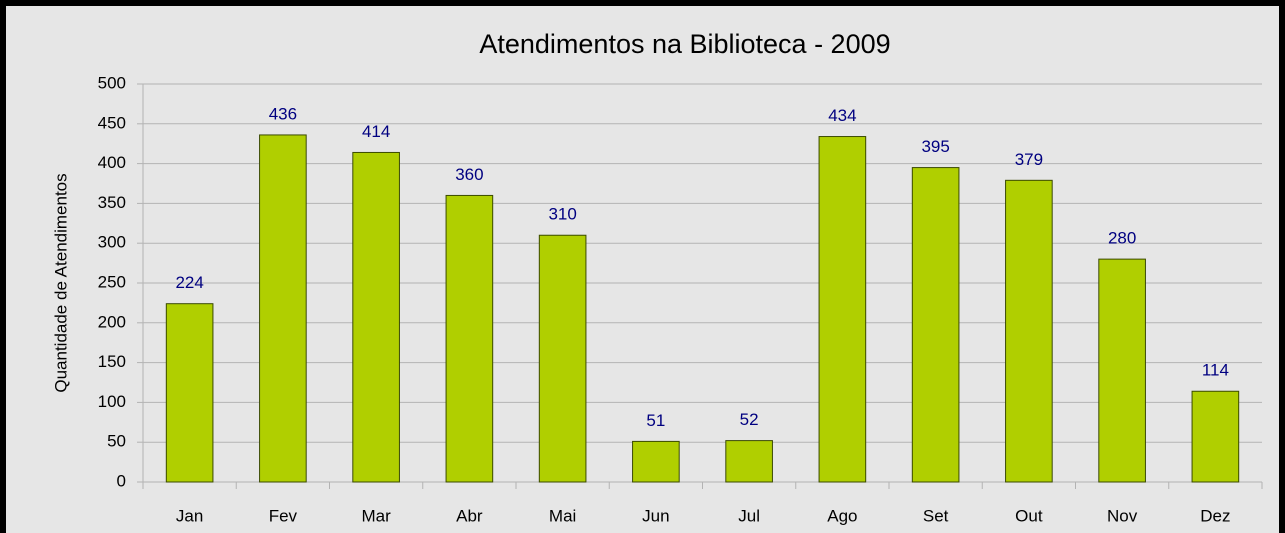  I want to click on y-tick-label: 150, so click(112, 361).